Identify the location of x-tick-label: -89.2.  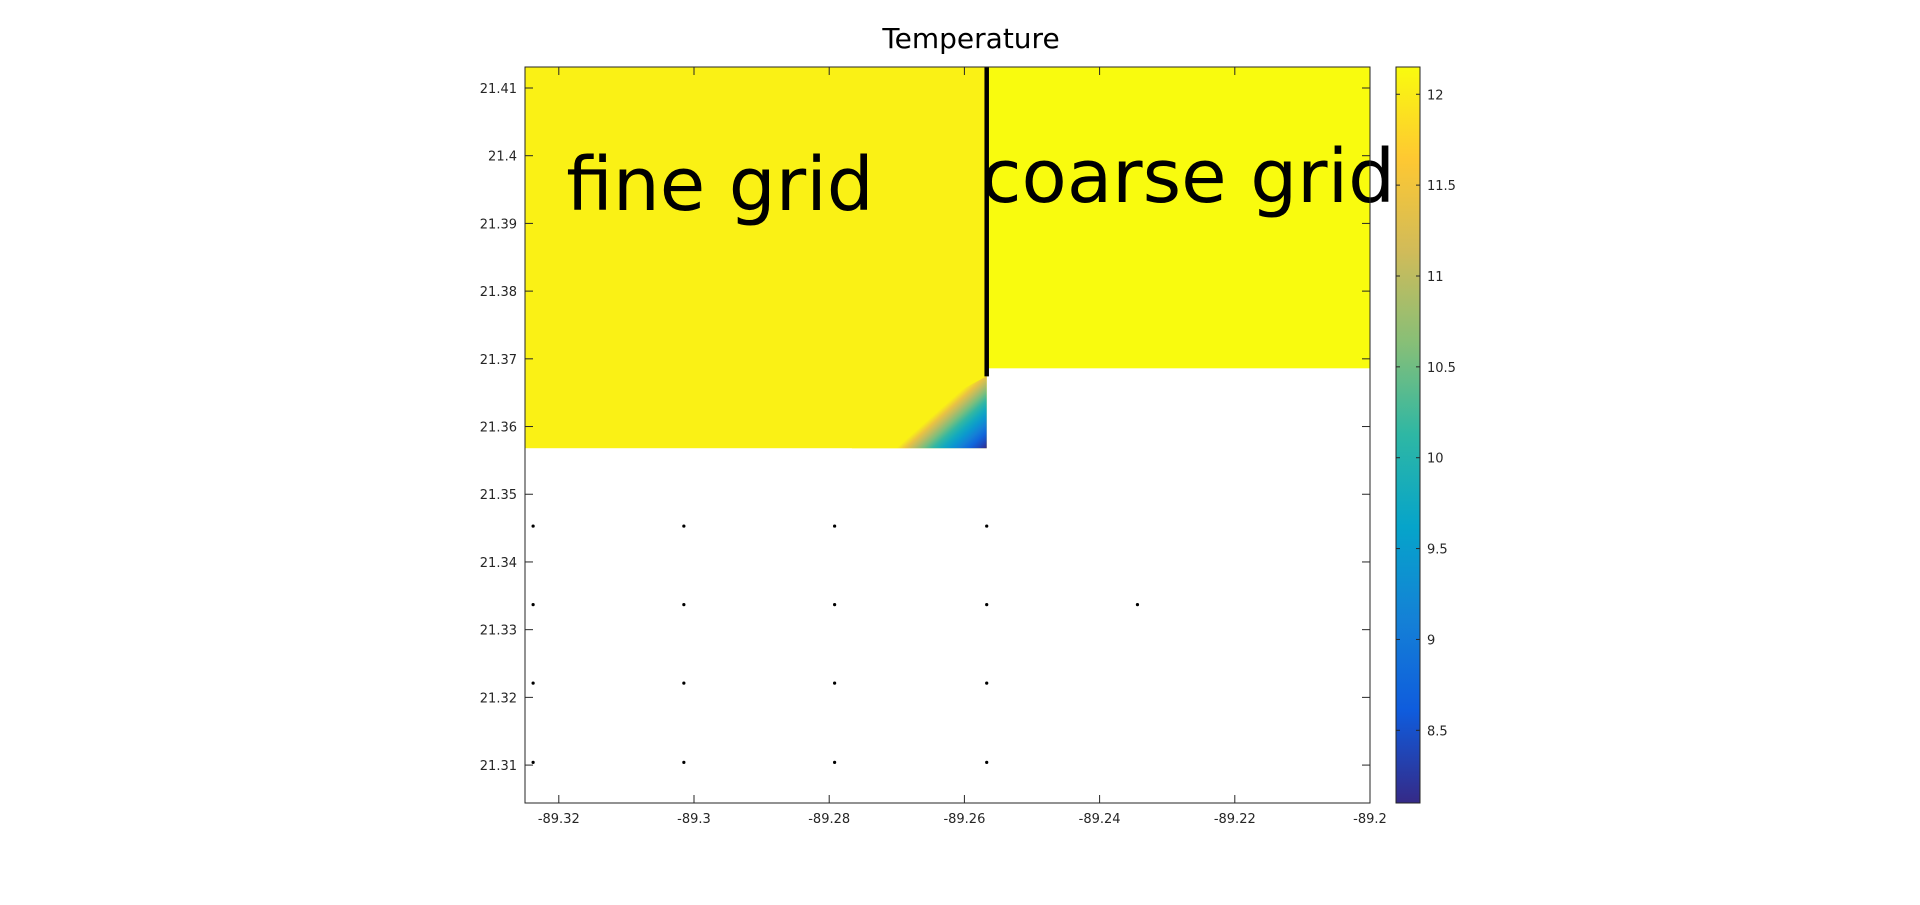
(1370, 819).